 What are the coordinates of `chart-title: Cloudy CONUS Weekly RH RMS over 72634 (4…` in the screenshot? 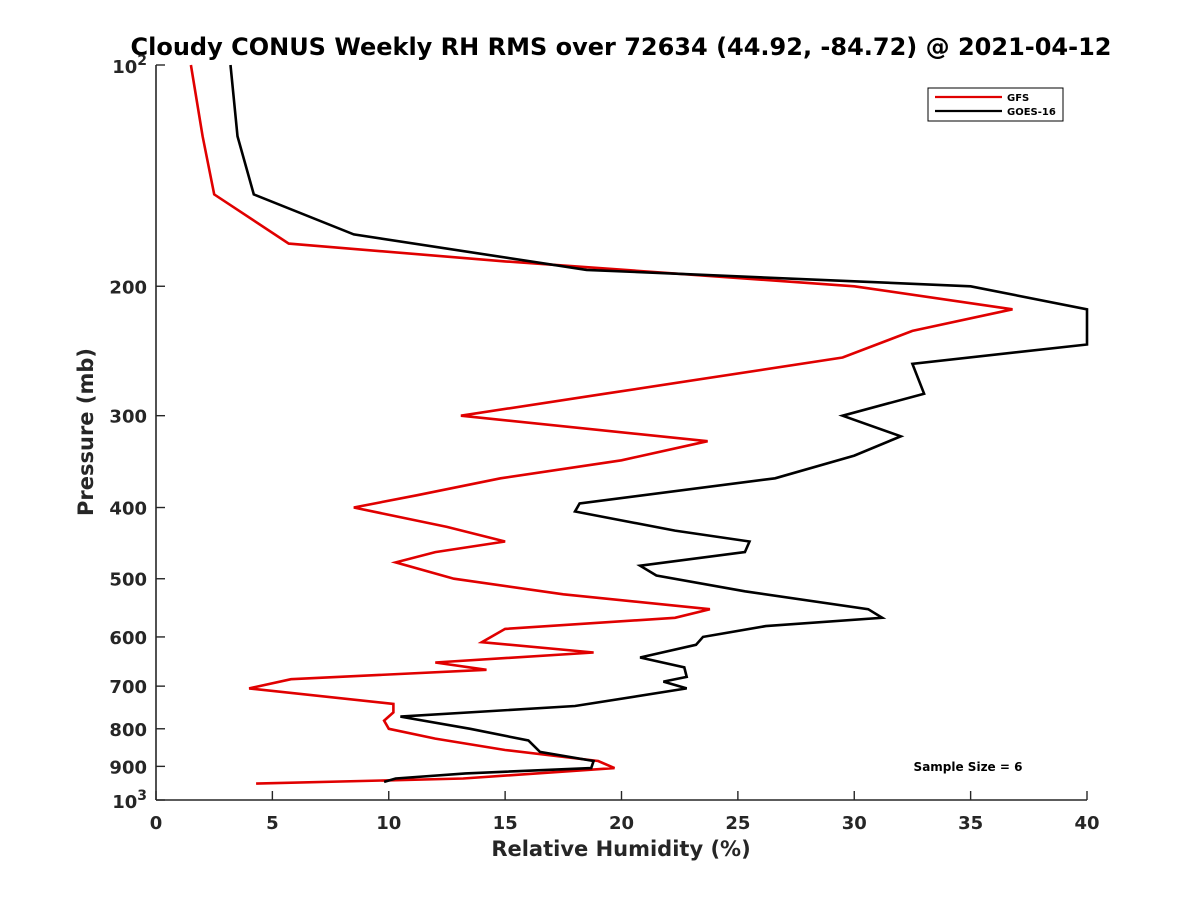 It's located at (621, 47).